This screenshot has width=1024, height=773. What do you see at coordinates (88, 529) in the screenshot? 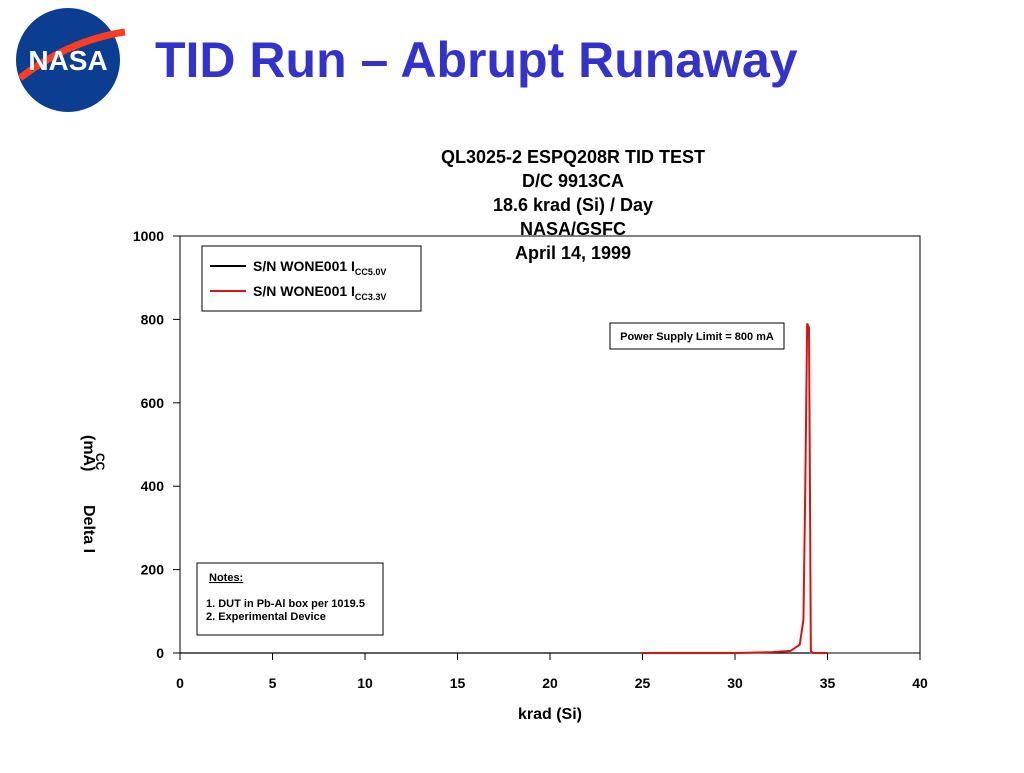
I see `y-label-text: Delta I` at bounding box center [88, 529].